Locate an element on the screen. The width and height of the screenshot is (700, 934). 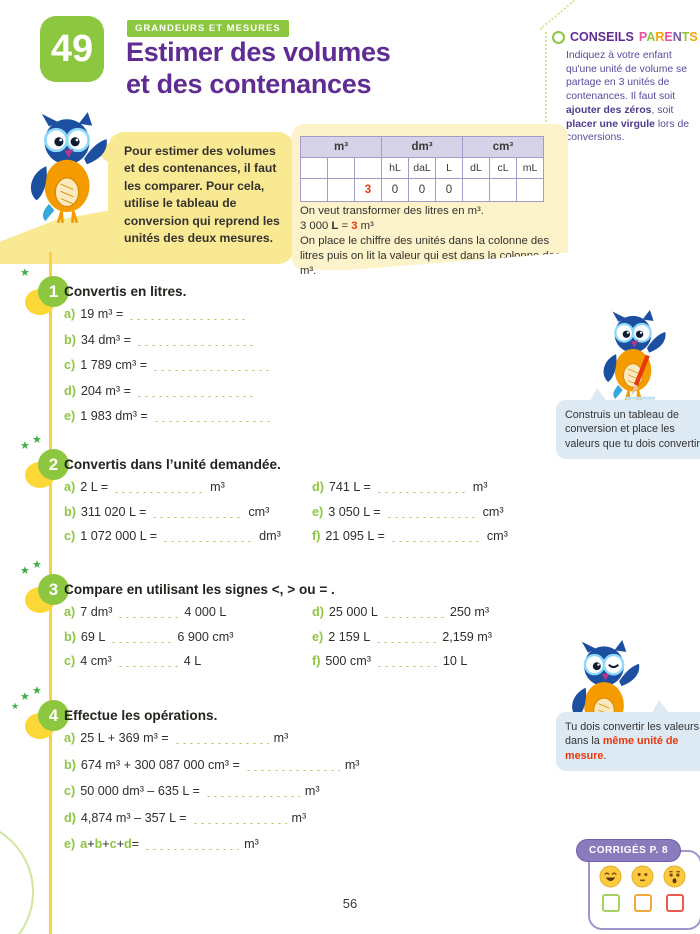
exercise-item: b) 69 L 6 900 cm³ is located at coordinates (148, 637).